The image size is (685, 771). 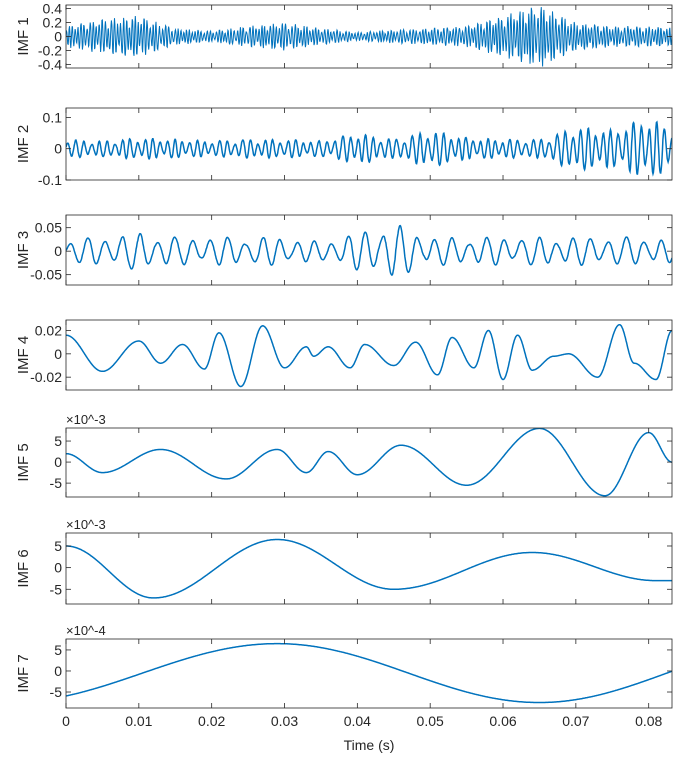 I want to click on x-tick-label: 0.07, so click(x=575, y=721).